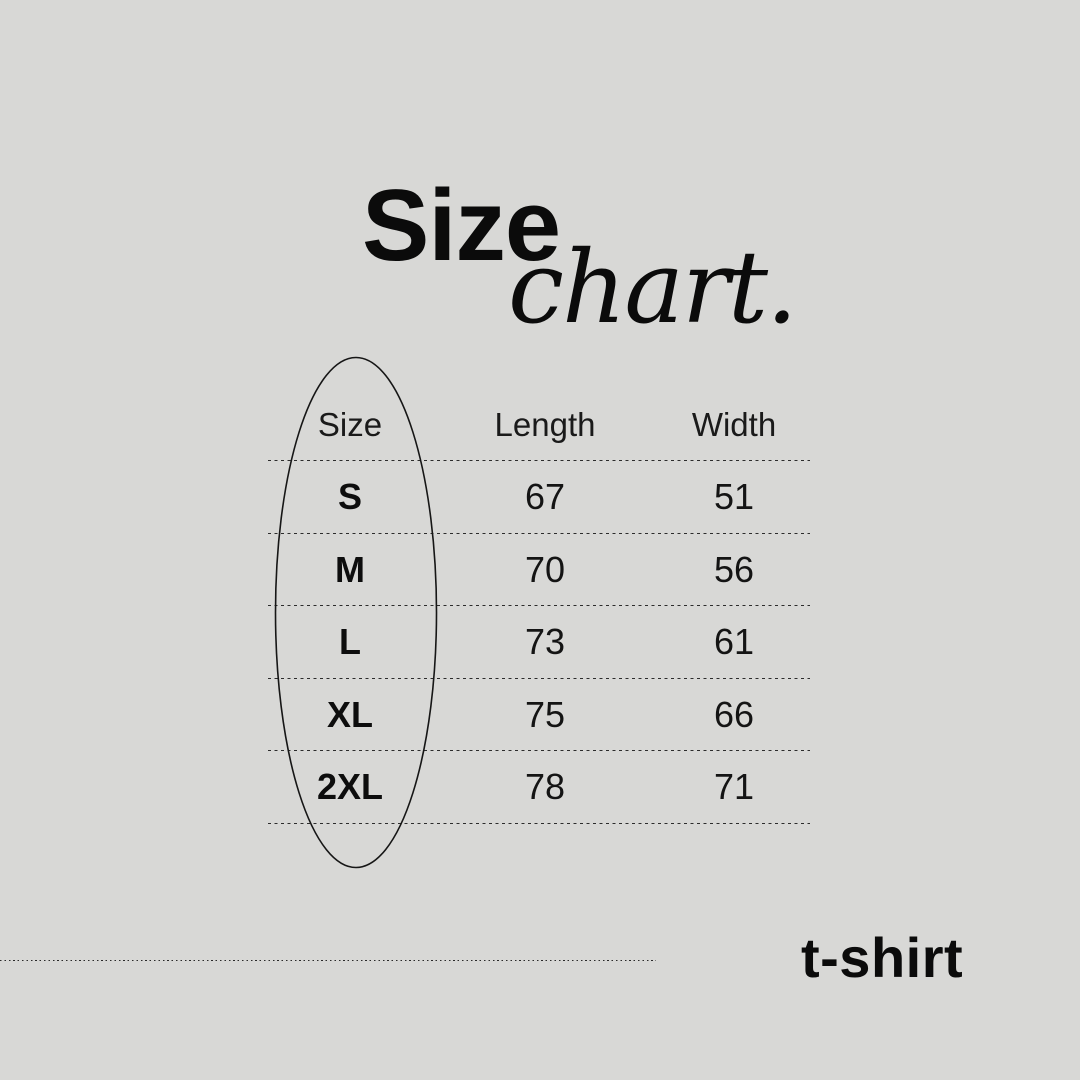 The image size is (1080, 1080). What do you see at coordinates (350, 787) in the screenshot?
I see `size-cell: 2XL` at bounding box center [350, 787].